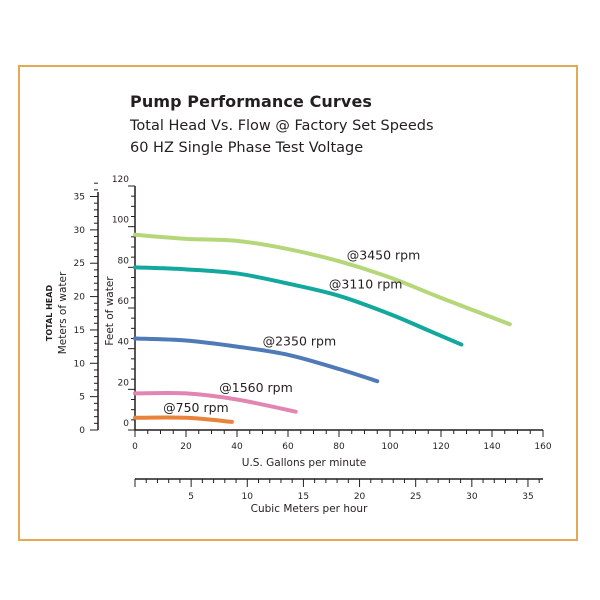 This screenshot has width=600, height=600. What do you see at coordinates (491, 447) in the screenshot?
I see `x-tick-label: 140` at bounding box center [491, 447].